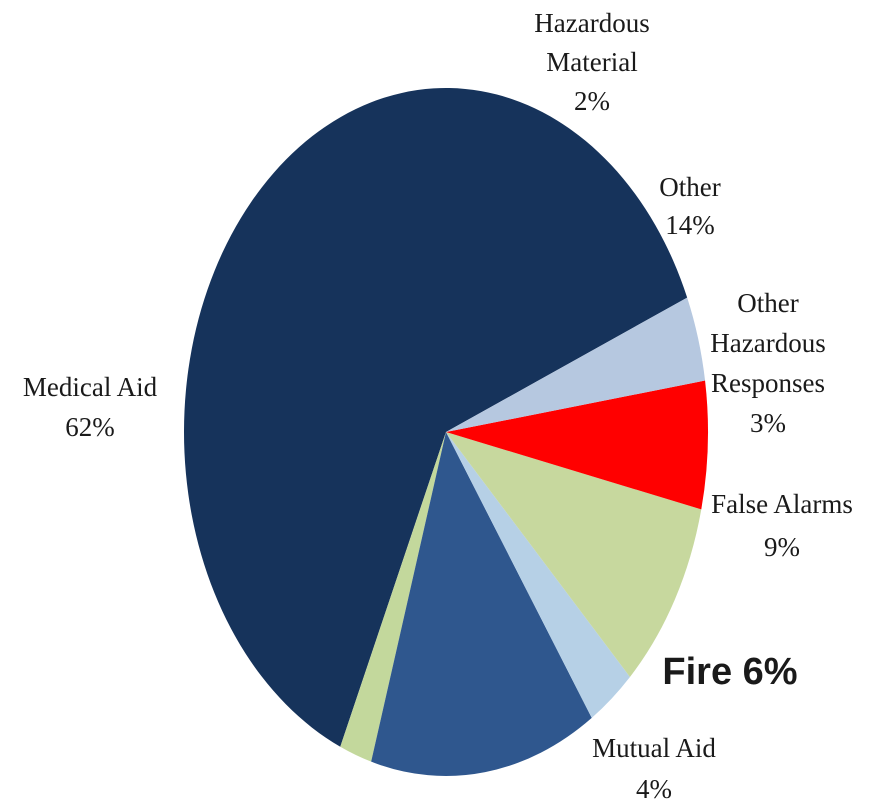 The height and width of the screenshot is (807, 878). What do you see at coordinates (729, 672) in the screenshot?
I see `label-fire: Fire 6%` at bounding box center [729, 672].